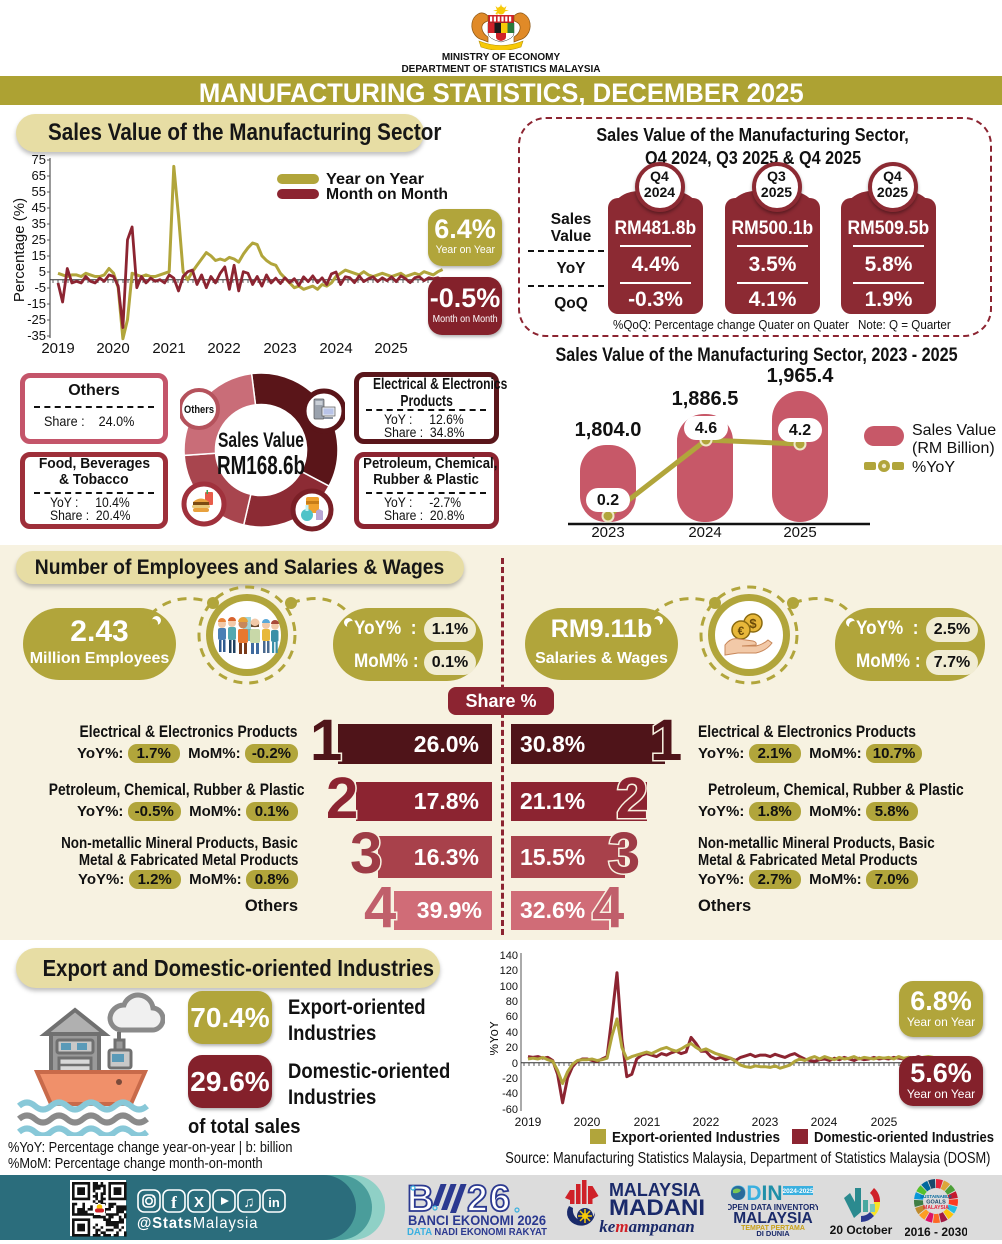 Image resolution: width=1002 pixels, height=1244 pixels. Describe the element at coordinates (705, 399) in the screenshot. I see `svg-text: 1,886.5` at that location.